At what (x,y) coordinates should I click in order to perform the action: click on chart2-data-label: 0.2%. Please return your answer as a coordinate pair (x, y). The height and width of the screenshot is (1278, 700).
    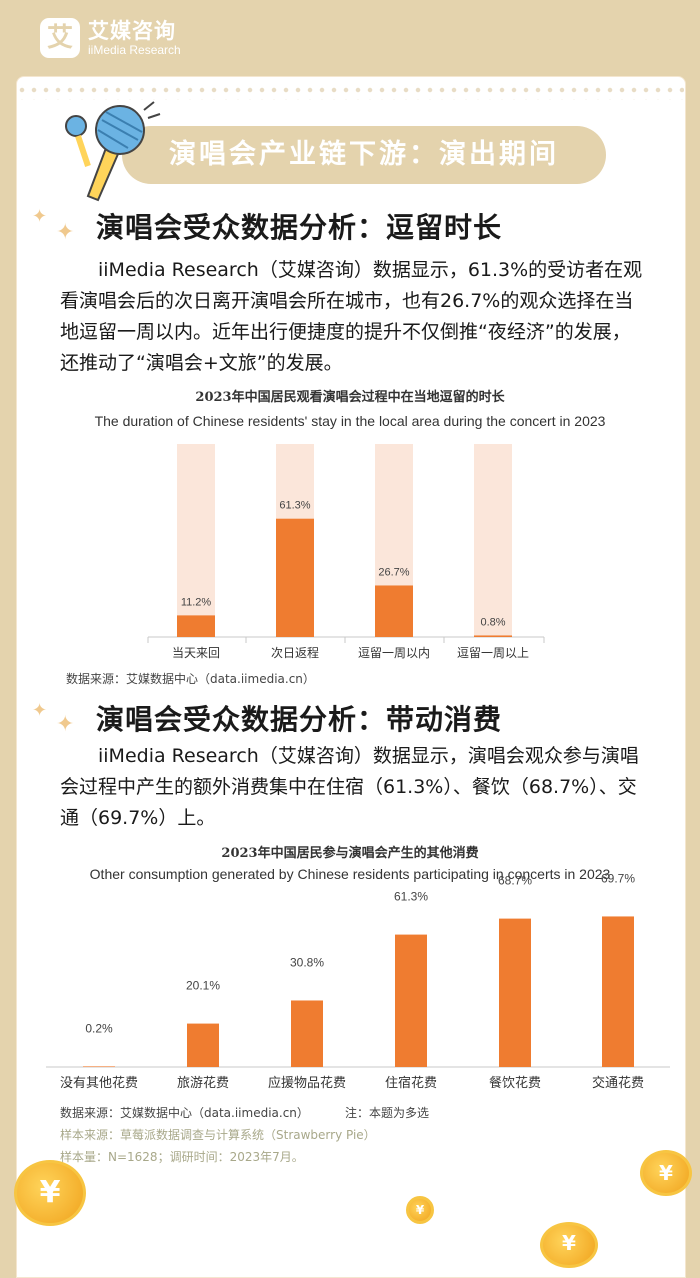
    Looking at the image, I should click on (99, 1028).